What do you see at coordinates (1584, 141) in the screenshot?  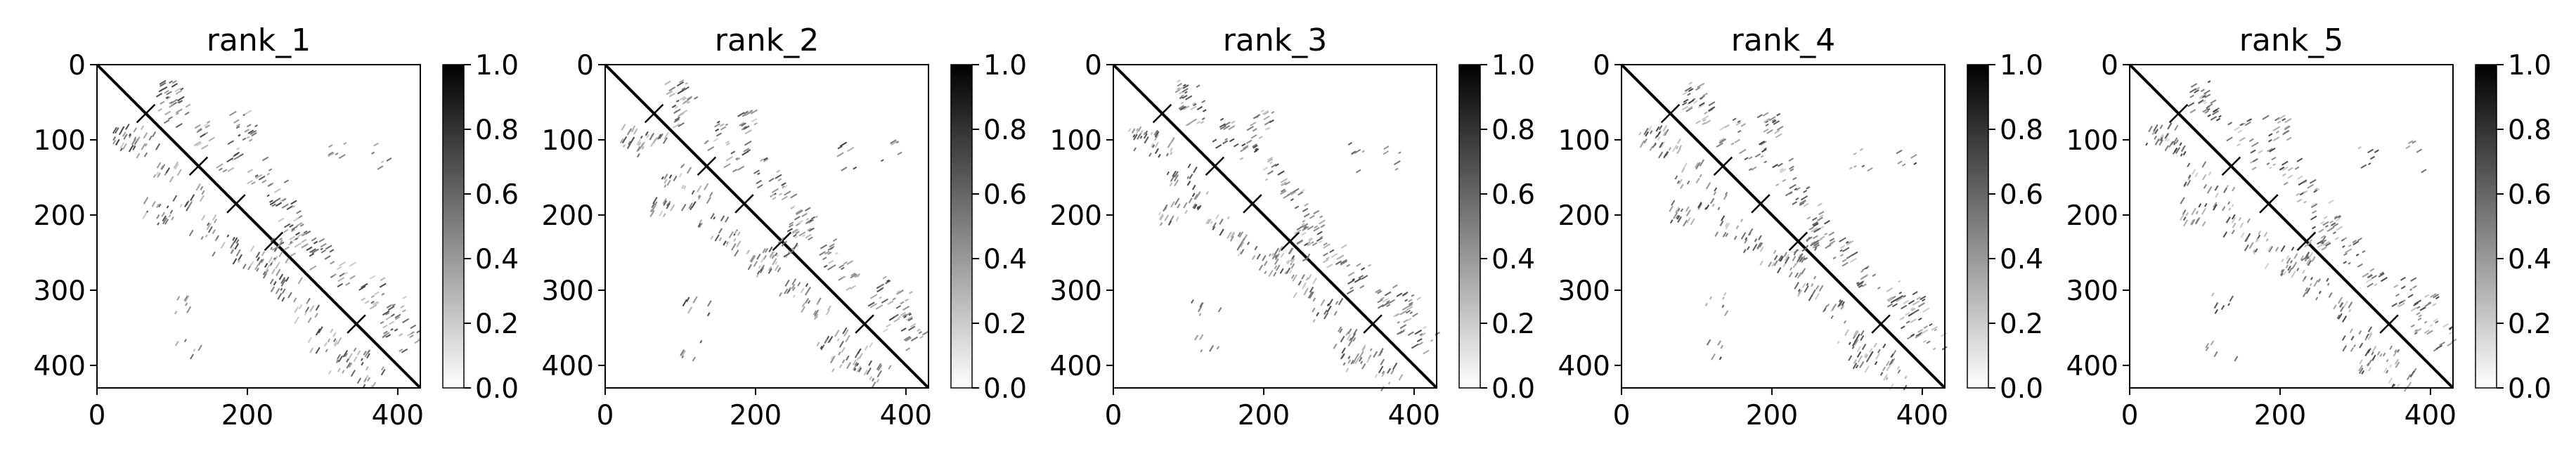 I see `y-tick-label: 100` at bounding box center [1584, 141].